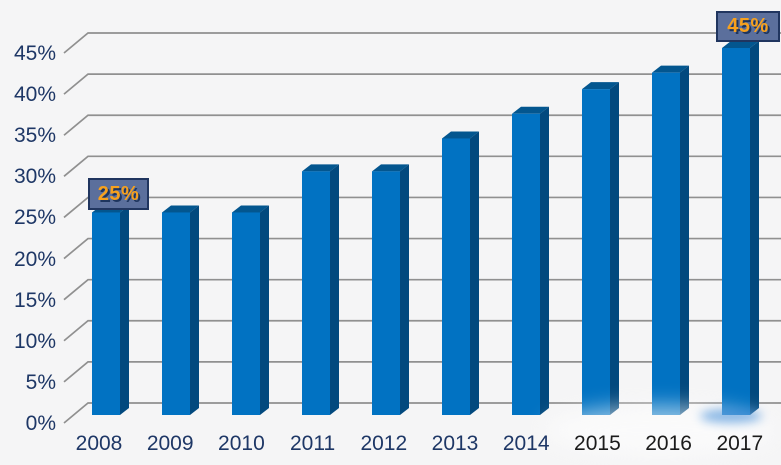 This screenshot has height=465, width=781. What do you see at coordinates (34, 177) in the screenshot?
I see `y-axis-label-30pct: 30%` at bounding box center [34, 177].